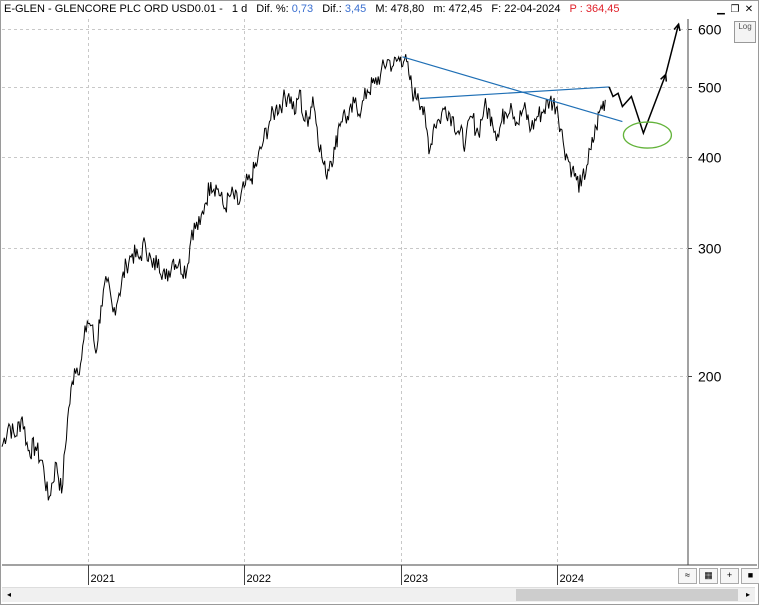 This screenshot has height=605, width=759. Describe the element at coordinates (664, 77) in the screenshot. I see `projection-arrowhead-down` at that location.